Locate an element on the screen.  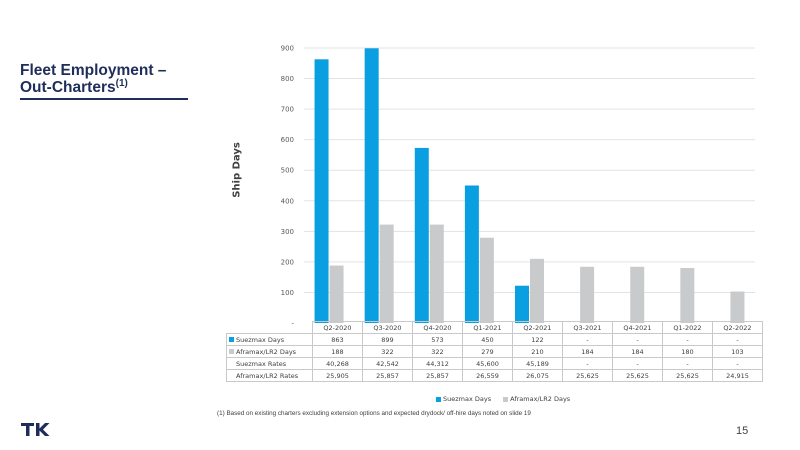
table-cell: 573 is located at coordinates (437, 339).